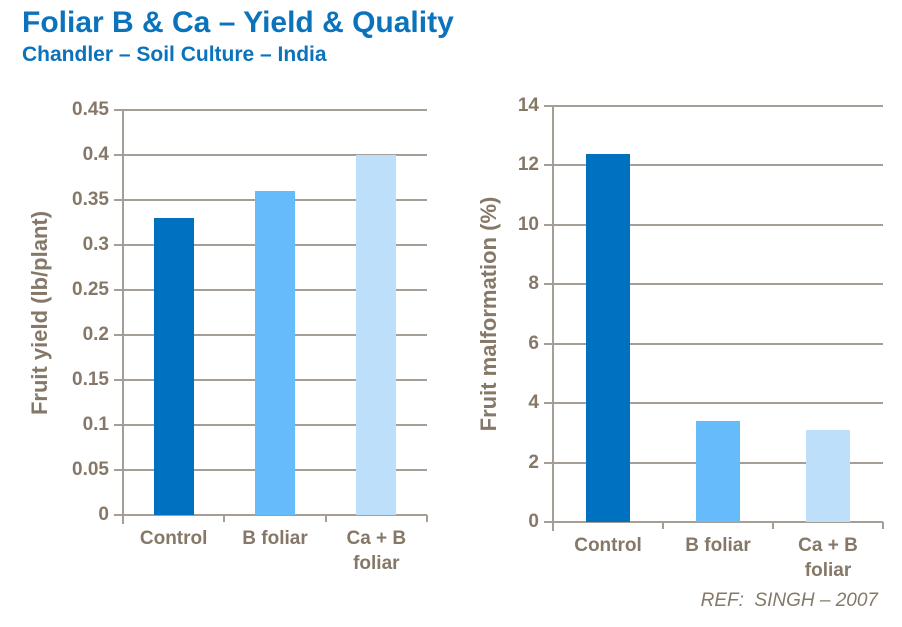 This screenshot has width=902, height=627. I want to click on y-tick-label: 0.1, so click(95, 424).